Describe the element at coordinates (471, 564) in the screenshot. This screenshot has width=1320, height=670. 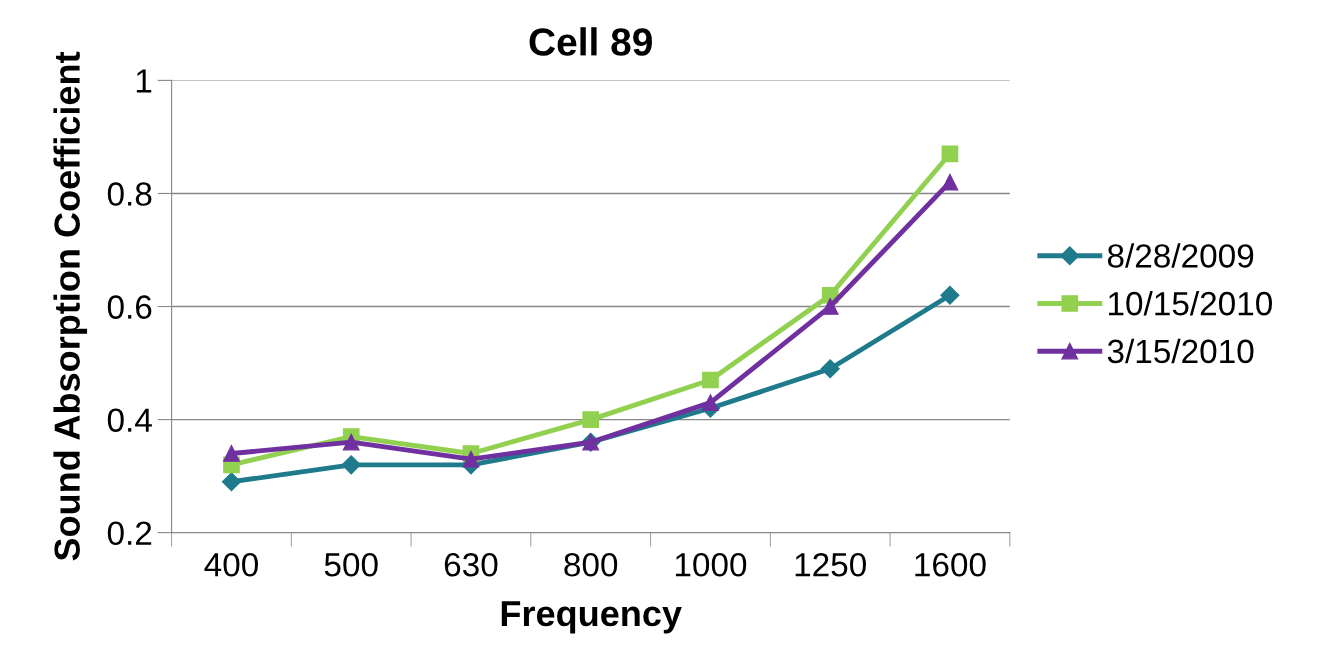
I see `x-tick-label: 630` at that location.